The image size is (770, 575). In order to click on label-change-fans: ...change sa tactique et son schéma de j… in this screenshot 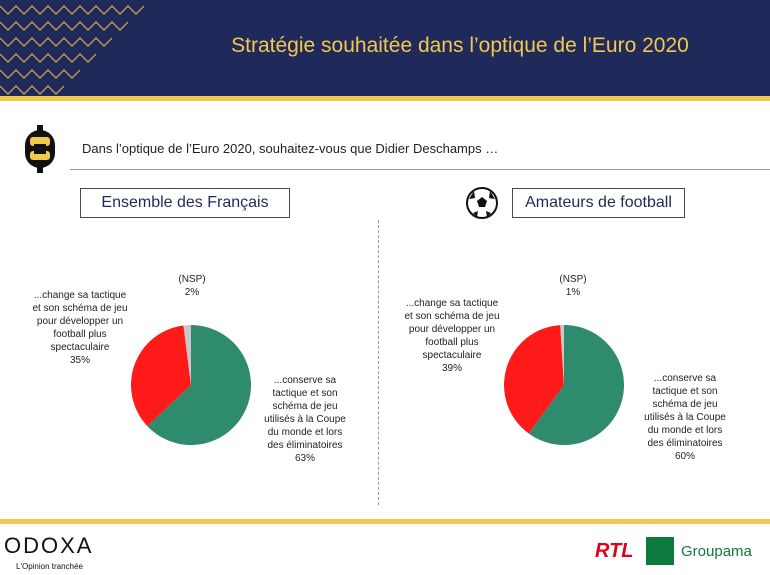, I will do `click(452, 336)`.